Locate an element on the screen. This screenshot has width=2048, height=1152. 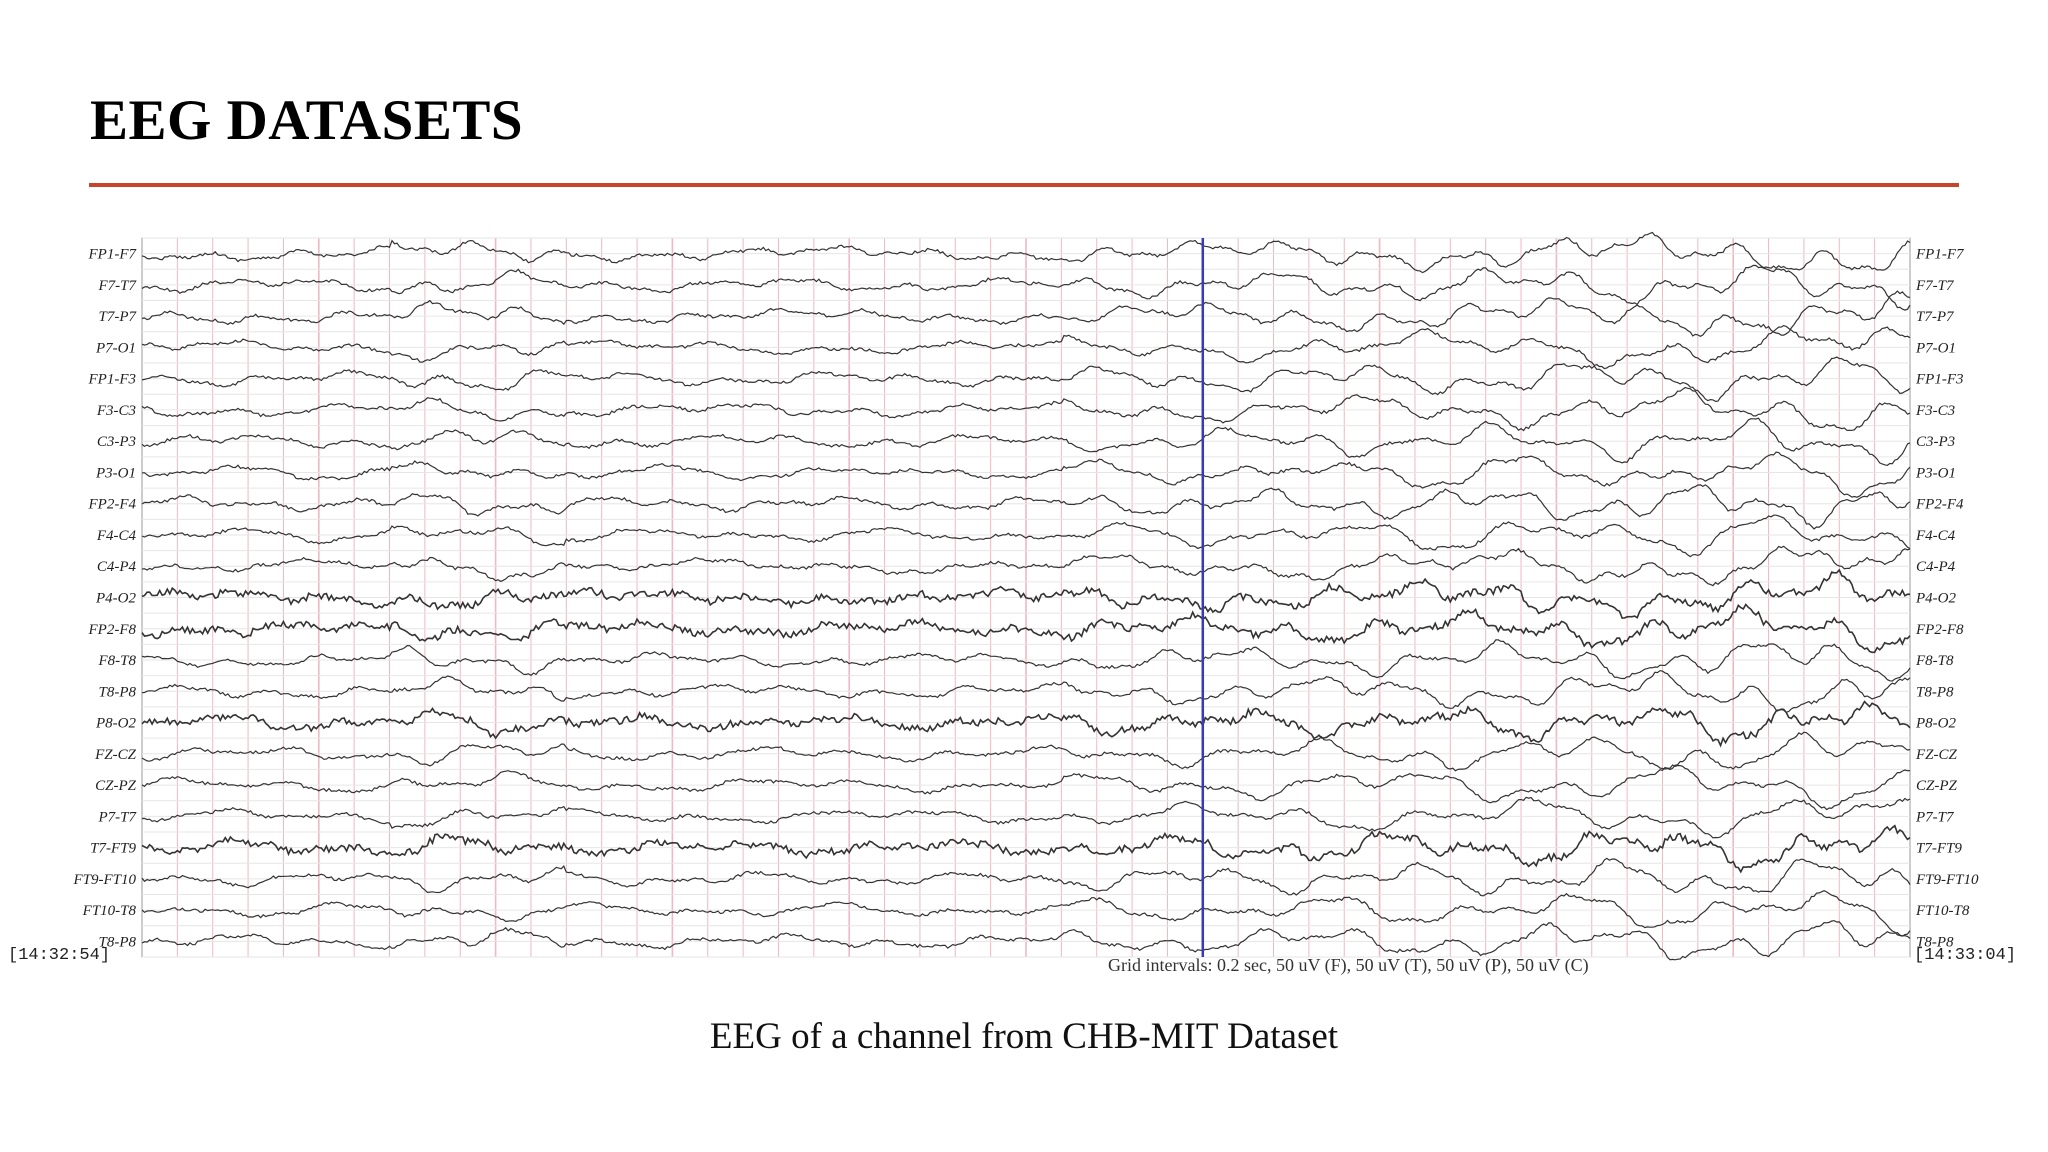
channel-label-left: FP2-F4 is located at coordinates (112, 505).